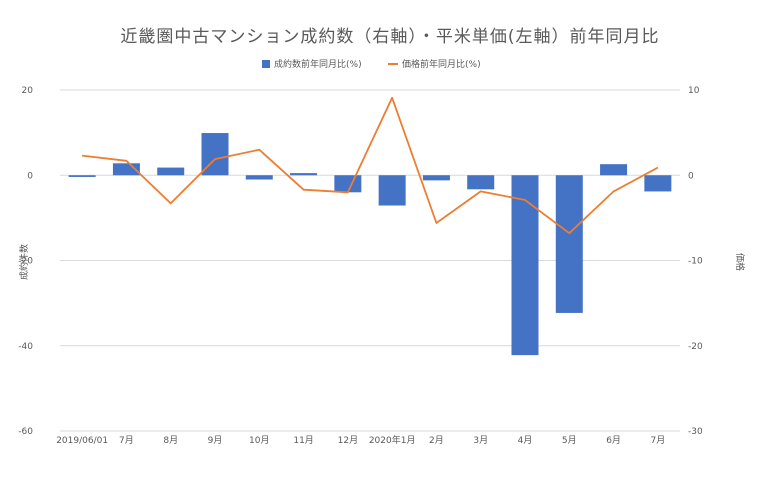 This screenshot has height=480, width=780. Describe the element at coordinates (266, 64) in the screenshot. I see `legend-swatch-bar` at that location.